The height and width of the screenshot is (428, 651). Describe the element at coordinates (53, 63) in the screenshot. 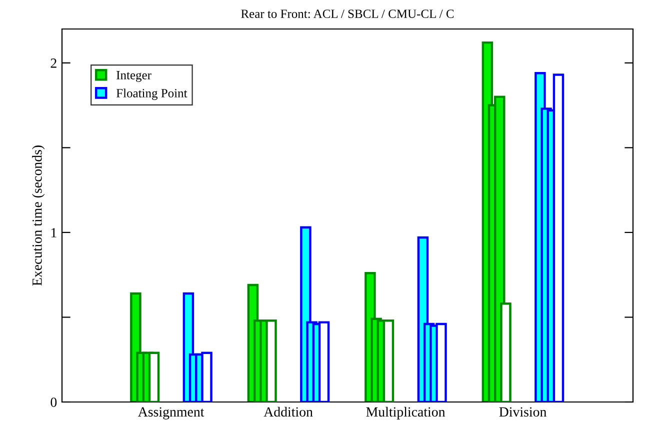

I see `y-tick-label: 2` at that location.